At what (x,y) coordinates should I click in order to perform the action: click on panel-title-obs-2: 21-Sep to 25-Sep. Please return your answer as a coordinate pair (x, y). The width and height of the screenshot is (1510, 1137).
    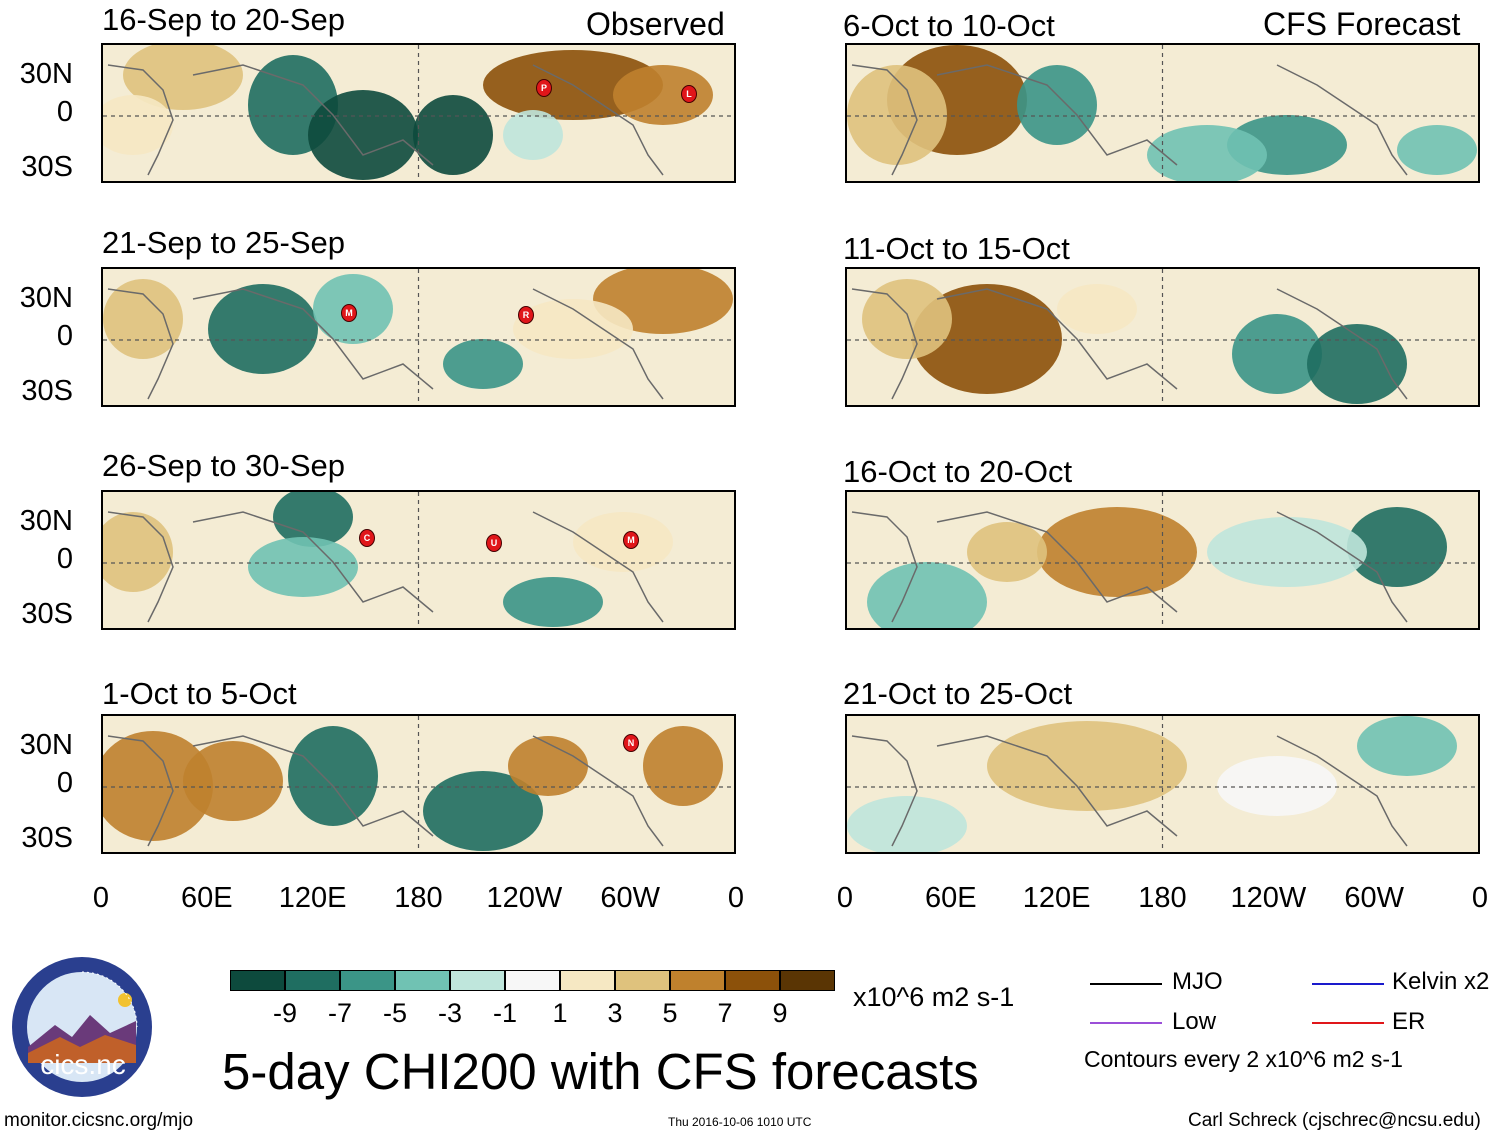
    Looking at the image, I should click on (224, 242).